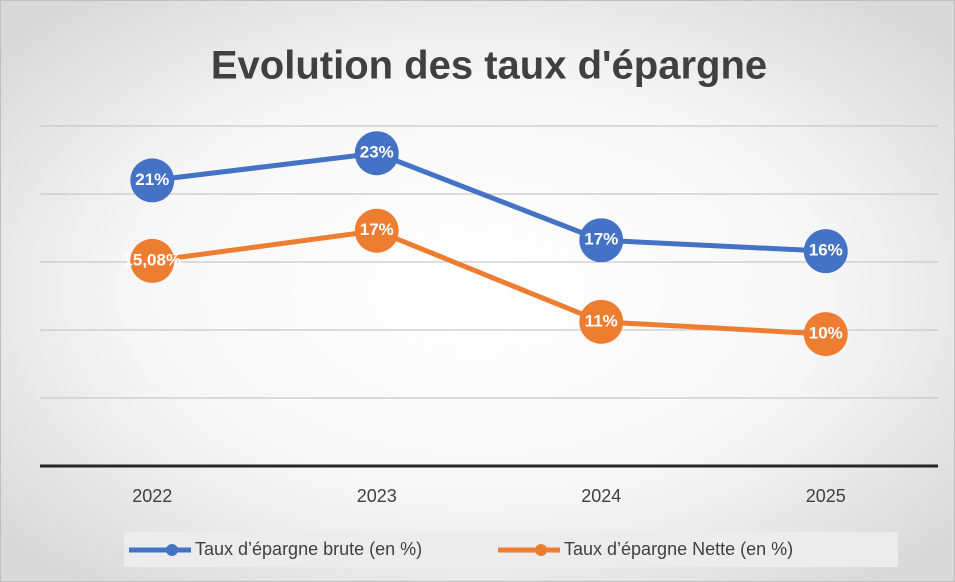 The width and height of the screenshot is (955, 582). Describe the element at coordinates (826, 496) in the screenshot. I see `x-tick-label: 2025` at that location.